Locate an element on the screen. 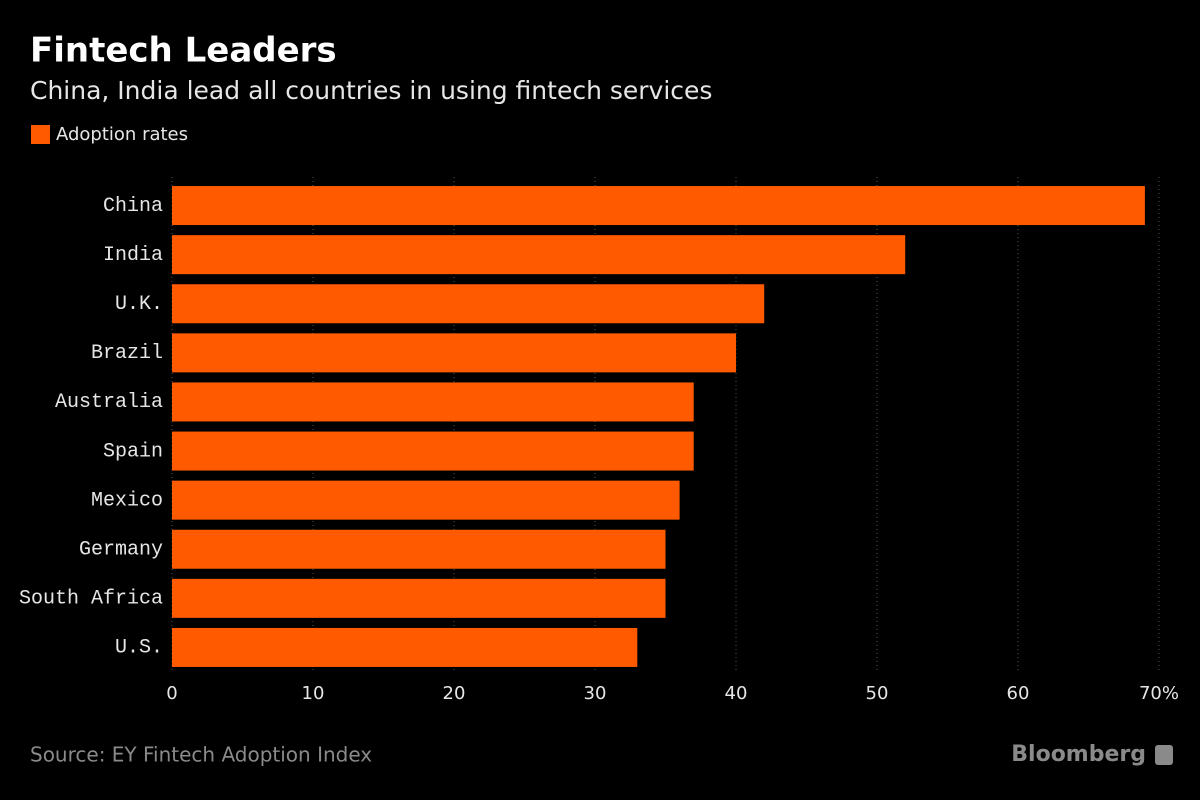 The width and height of the screenshot is (1200, 800). x-tick-label: 70% is located at coordinates (1159, 693).